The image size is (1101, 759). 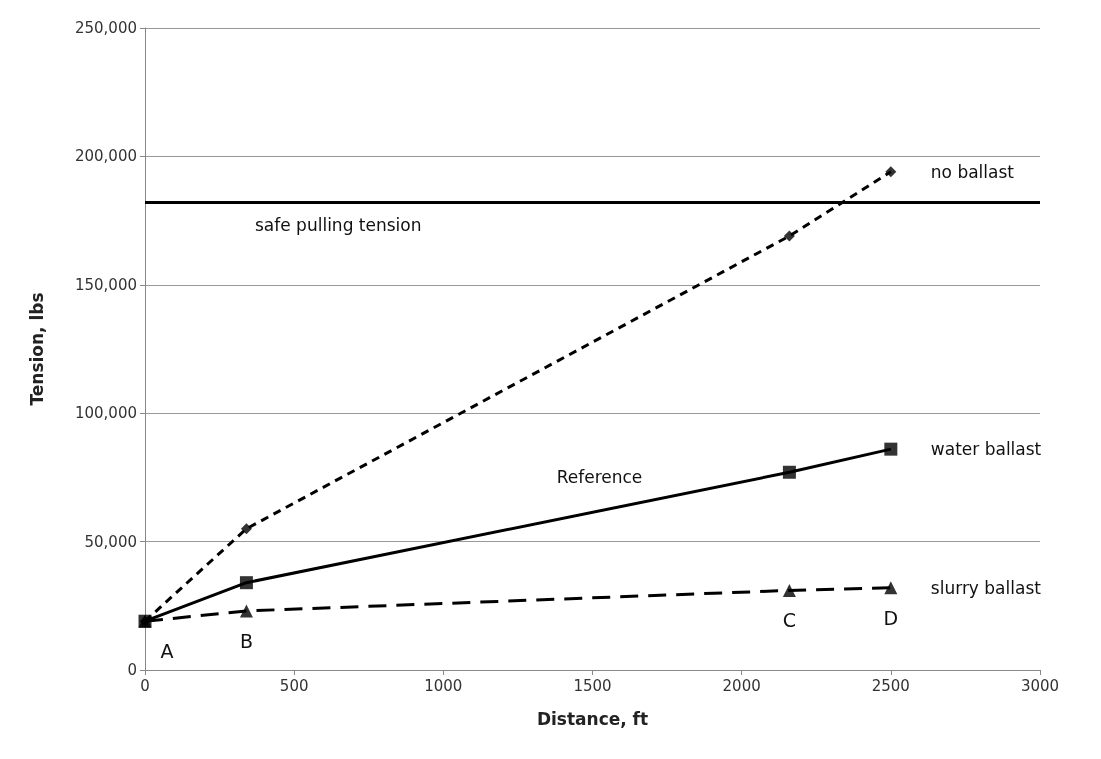 I want to click on text: no ballast, so click(x=972, y=171).